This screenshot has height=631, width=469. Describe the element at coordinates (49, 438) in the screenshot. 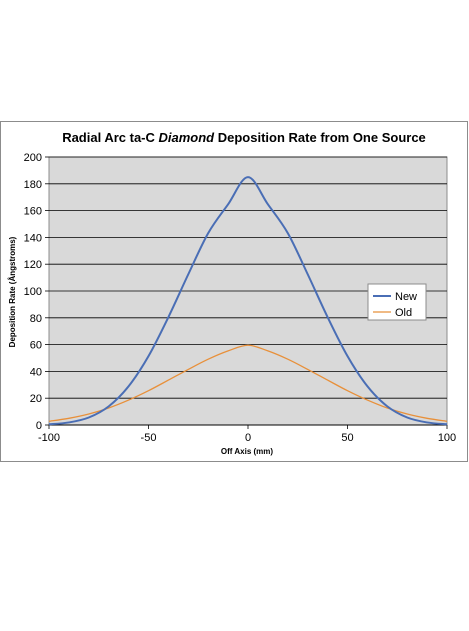

I see `x-tick-label--100: -100` at that location.